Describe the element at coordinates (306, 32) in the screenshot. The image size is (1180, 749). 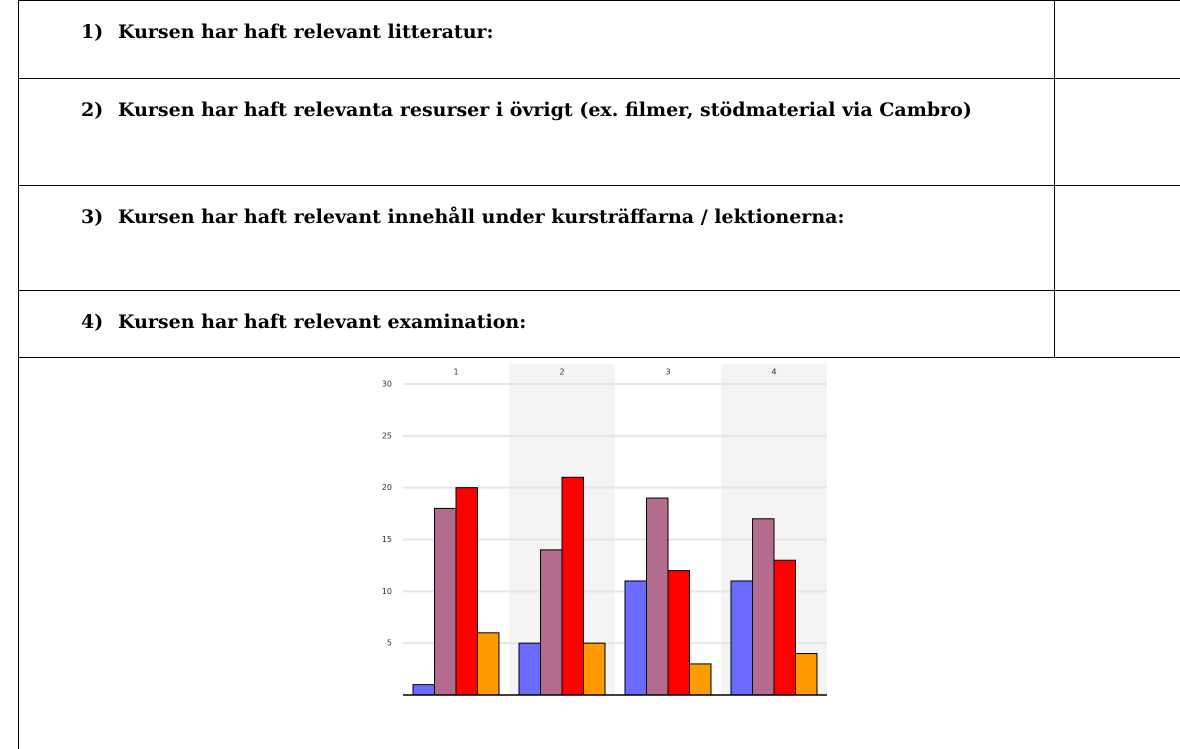
I see `question-text: Kursen har haft relevant litteratur:` at that location.